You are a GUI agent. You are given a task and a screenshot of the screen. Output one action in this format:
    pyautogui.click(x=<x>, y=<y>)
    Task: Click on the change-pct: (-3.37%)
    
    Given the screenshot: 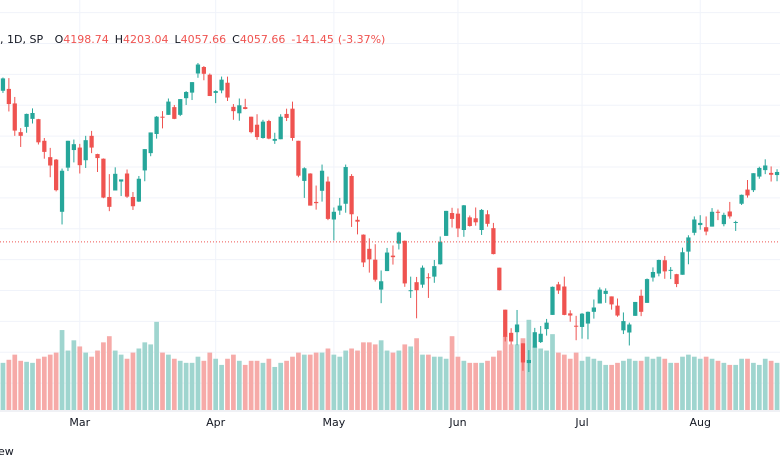 What is the action you would take?
    pyautogui.click(x=362, y=39)
    